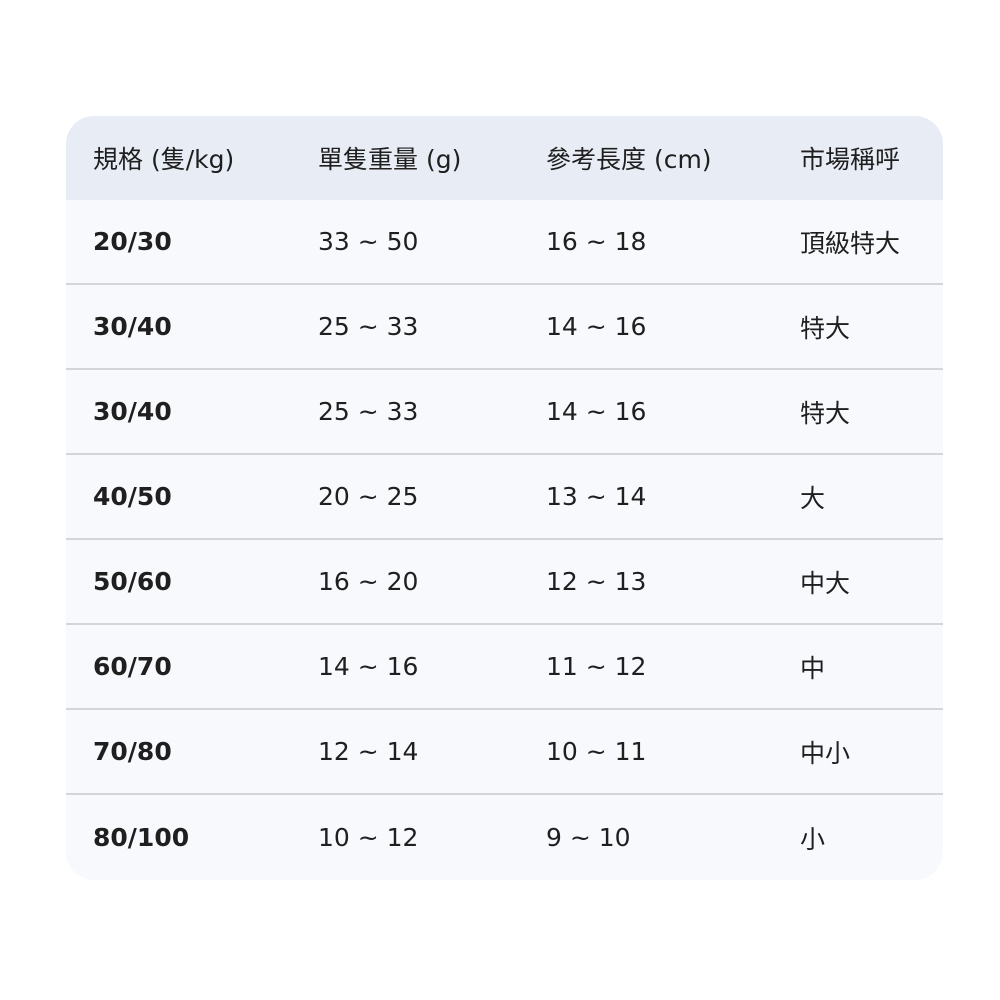 The image size is (1000, 1000). What do you see at coordinates (596, 581) in the screenshot?
I see `cell-length: 12 ~ 13` at bounding box center [596, 581].